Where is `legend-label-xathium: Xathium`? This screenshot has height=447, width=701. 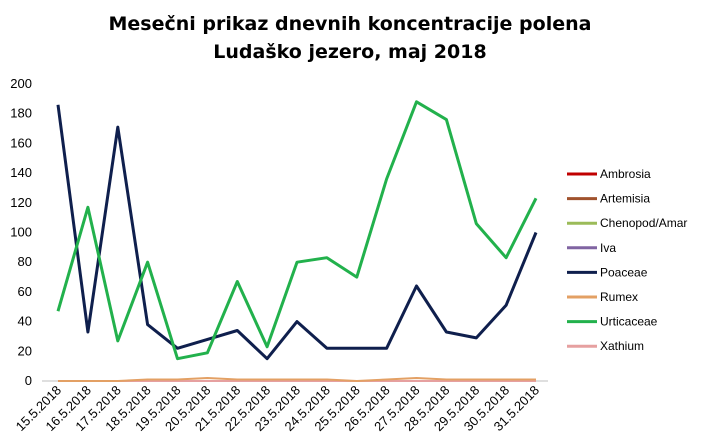 legend-label-xathium: Xathium is located at coordinates (622, 346).